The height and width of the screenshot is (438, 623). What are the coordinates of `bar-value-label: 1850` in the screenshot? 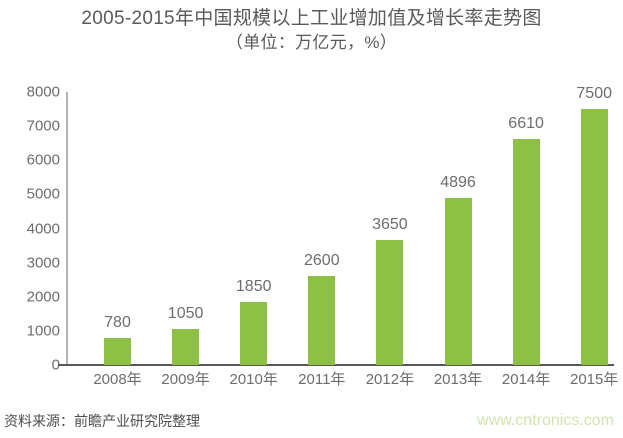 It's located at (253, 286).